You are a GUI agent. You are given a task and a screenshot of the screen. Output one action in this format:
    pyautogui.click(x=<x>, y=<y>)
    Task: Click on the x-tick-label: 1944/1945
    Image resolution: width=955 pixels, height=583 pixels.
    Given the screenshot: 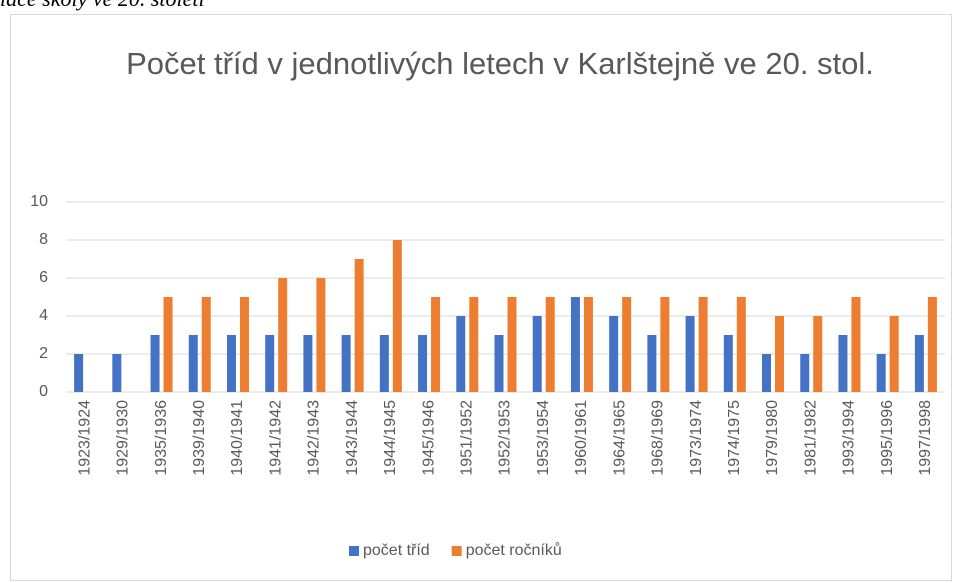 What is the action you would take?
    pyautogui.click(x=390, y=438)
    